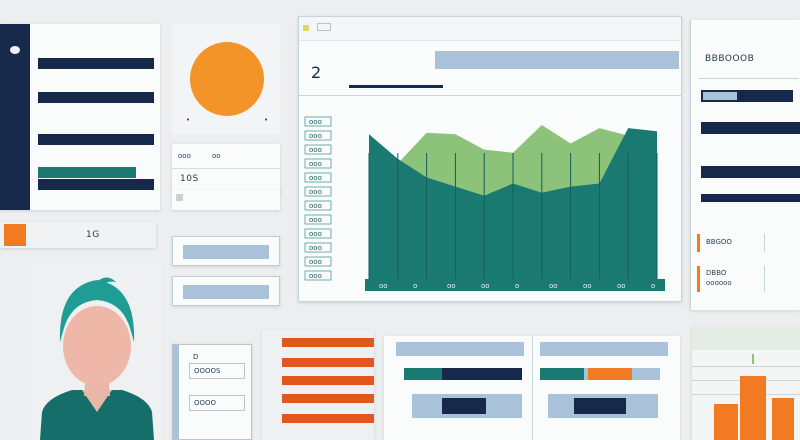 This screenshot has height=440, width=800. Describe the element at coordinates (562, 374) in the screenshot. I see `table-row-1-right-green` at that location.